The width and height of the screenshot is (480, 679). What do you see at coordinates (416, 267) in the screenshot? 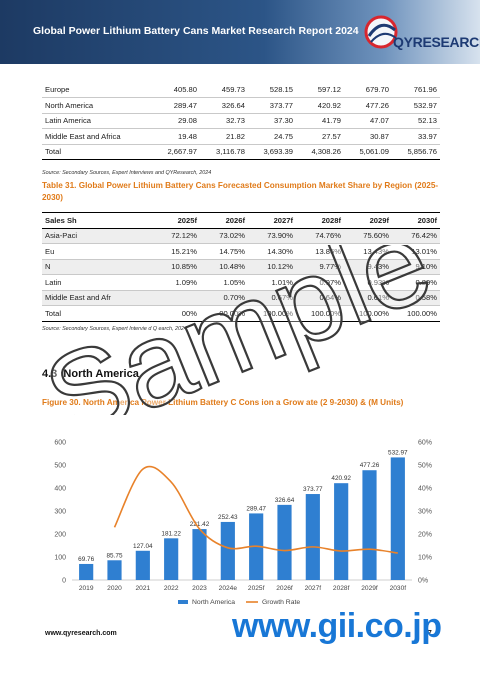
I see `cell-value: 9.10%` at bounding box center [416, 267].